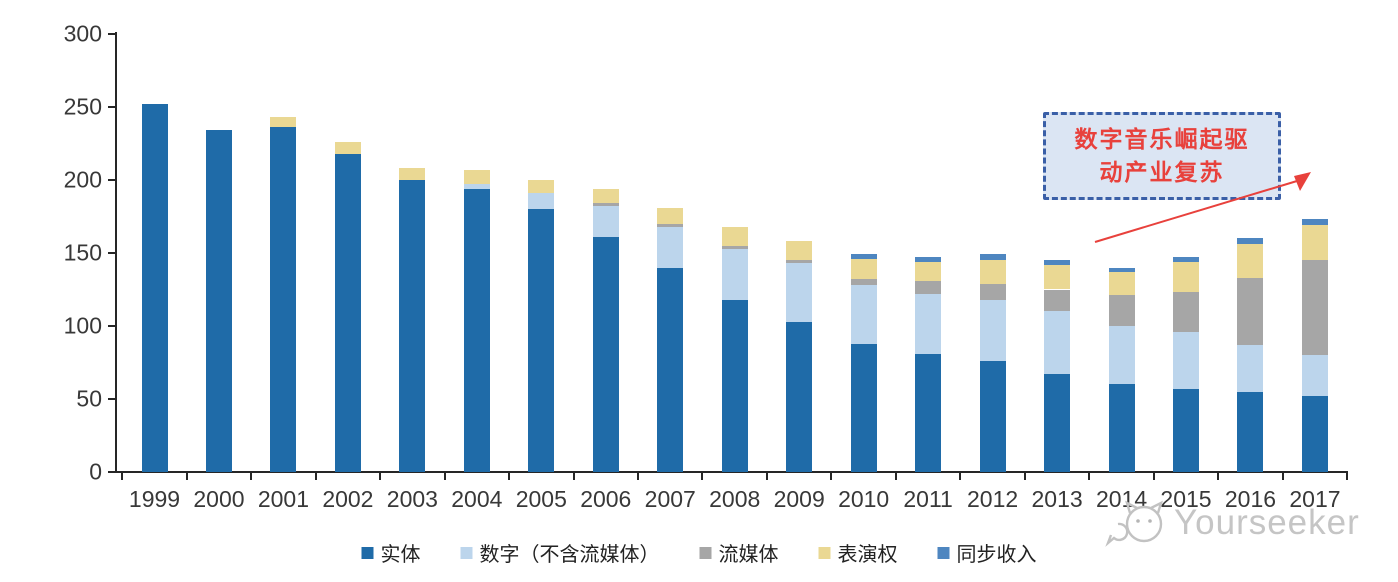 The image size is (1398, 582). I want to click on x-axis-label: 2016, so click(1250, 499).